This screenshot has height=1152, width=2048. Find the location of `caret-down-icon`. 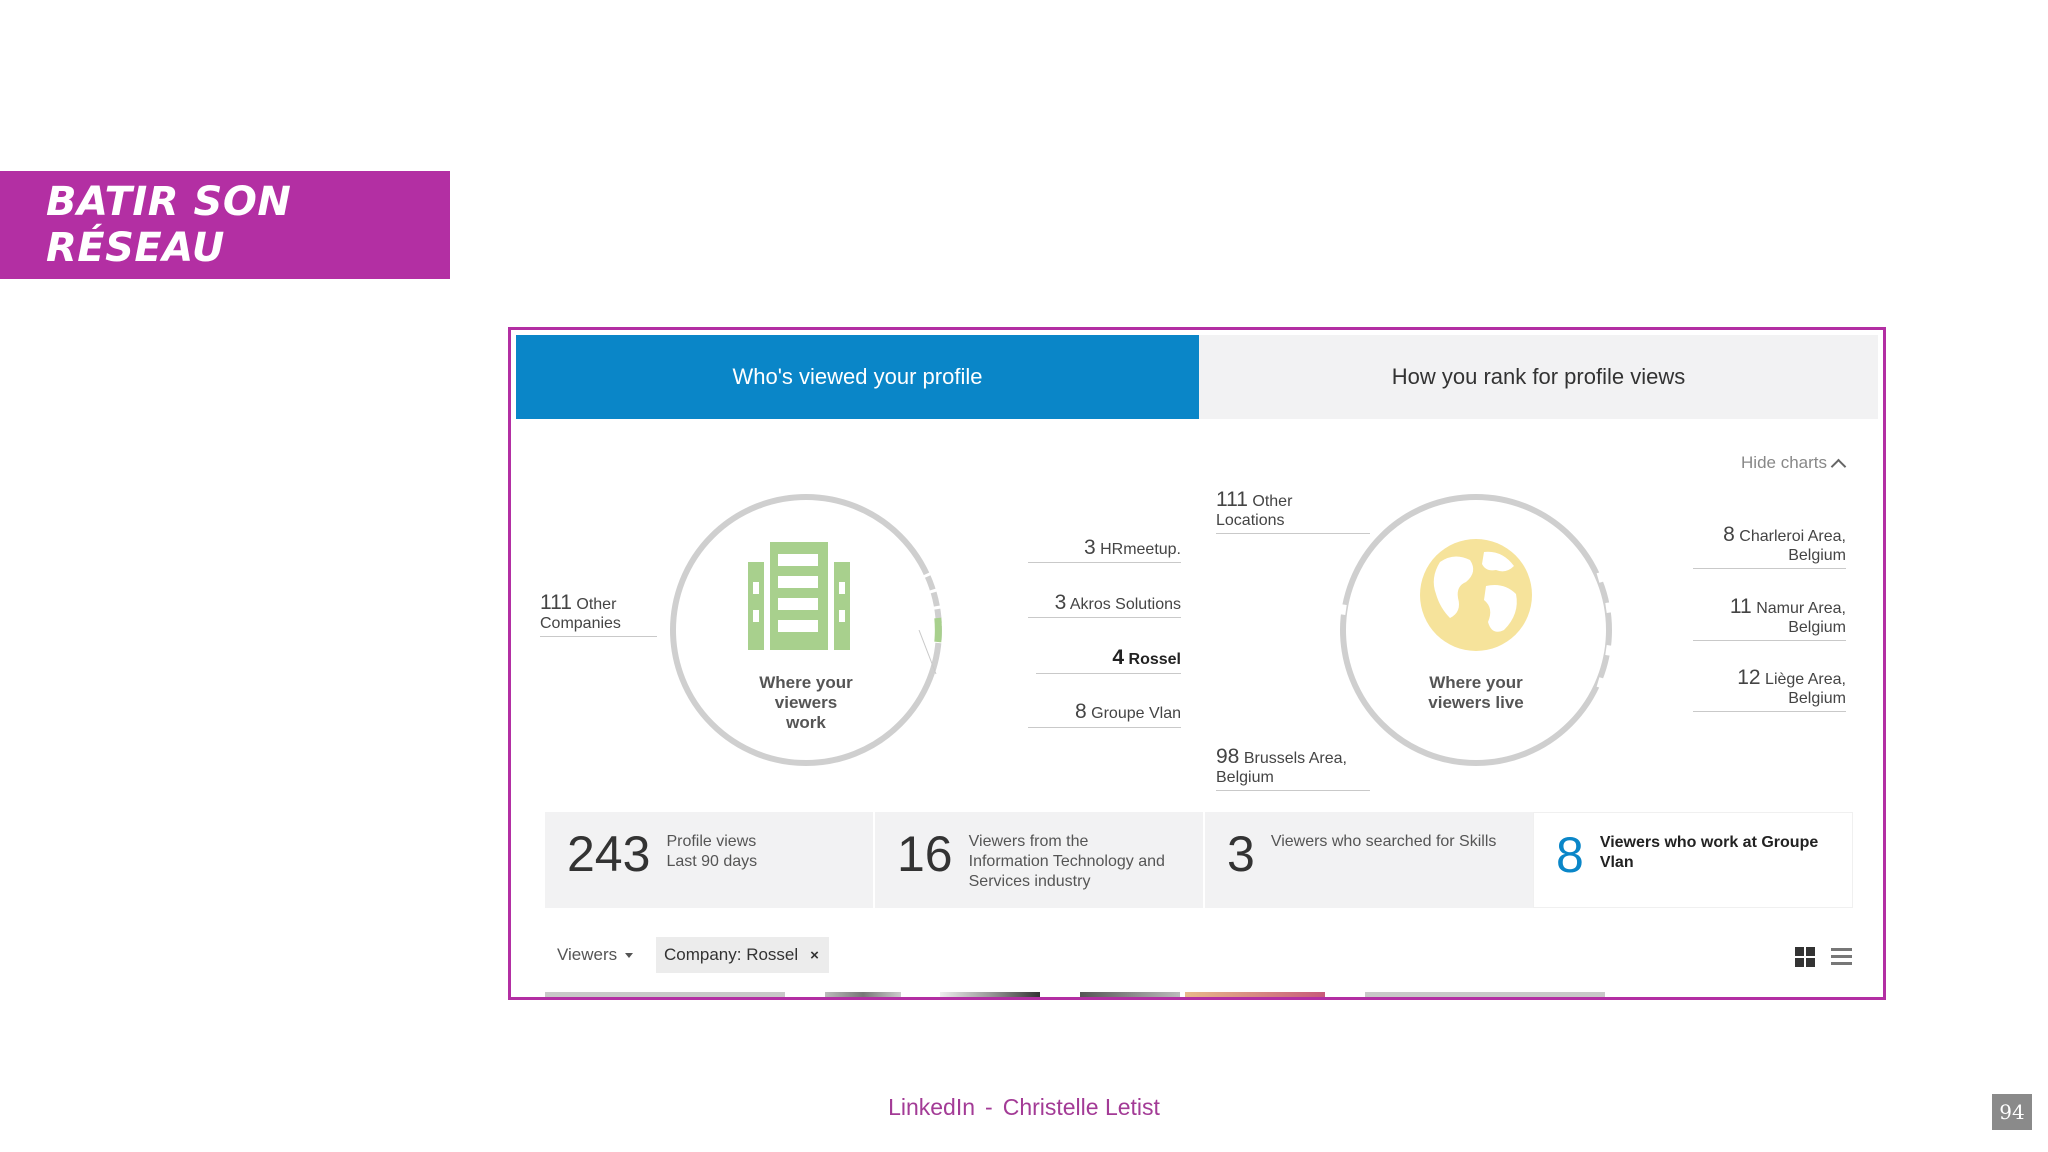

caret-down-icon is located at coordinates (629, 955).